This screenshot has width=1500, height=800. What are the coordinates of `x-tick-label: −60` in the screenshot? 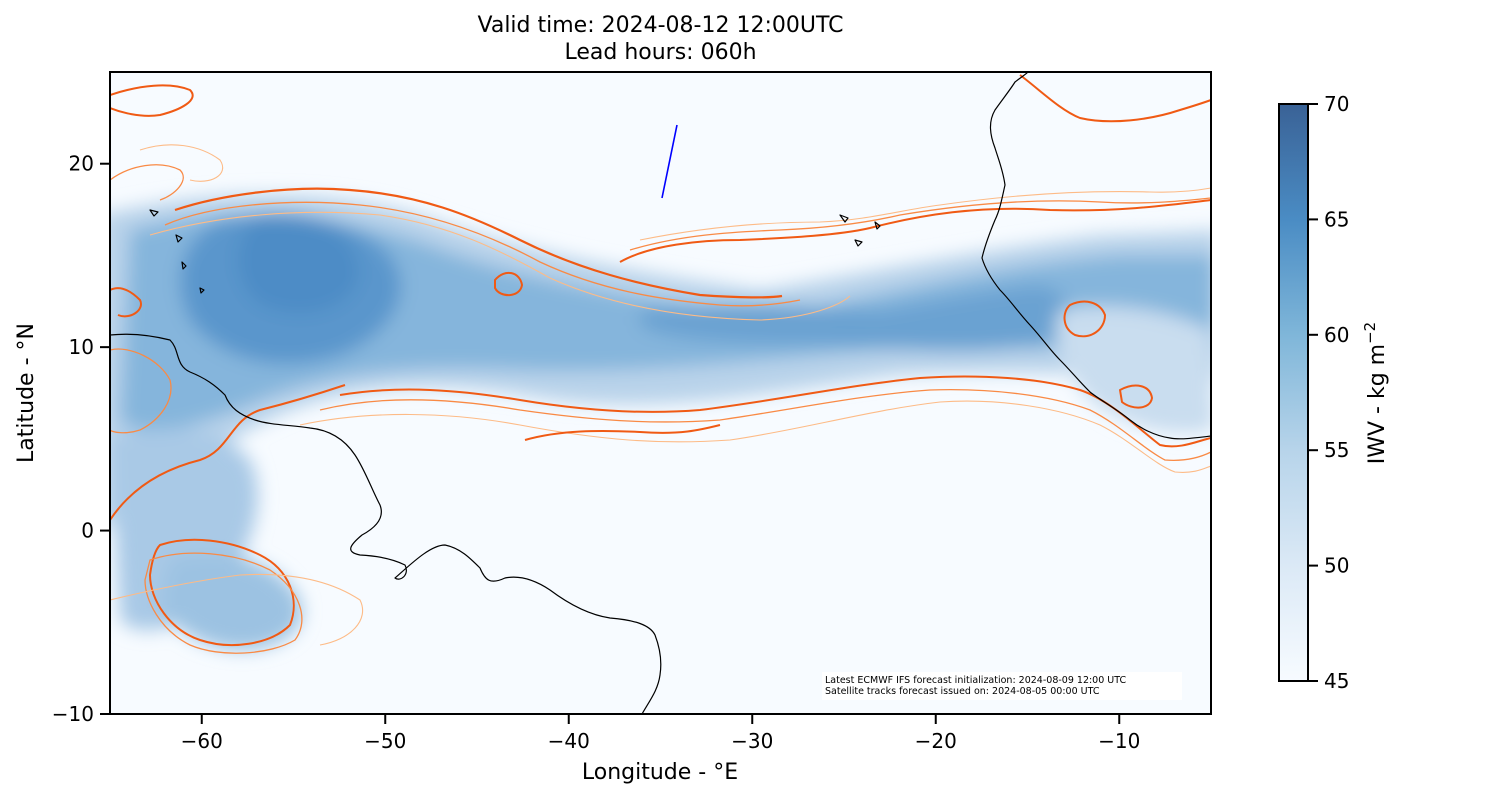 It's located at (202, 741).